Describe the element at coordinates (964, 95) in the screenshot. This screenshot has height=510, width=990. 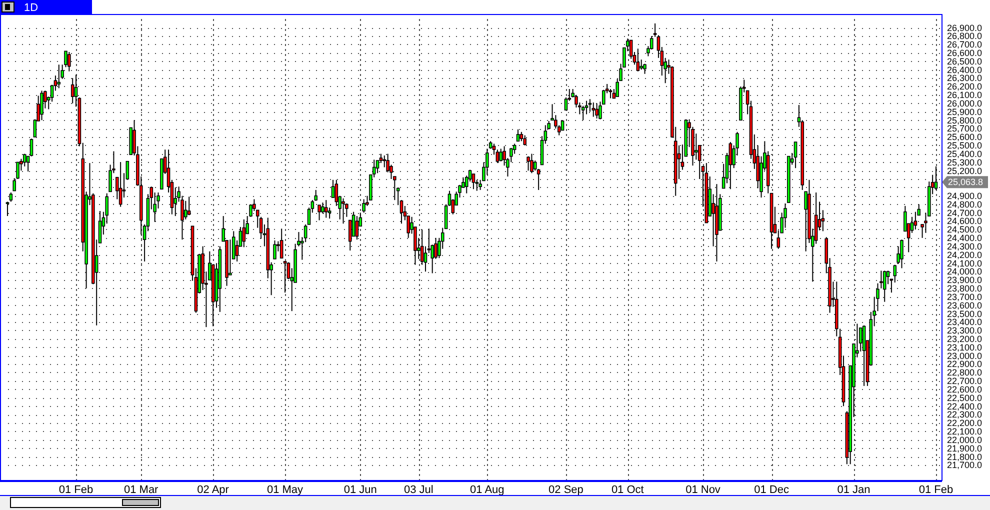
I see `y-tick-label: 26,100.0` at that location.